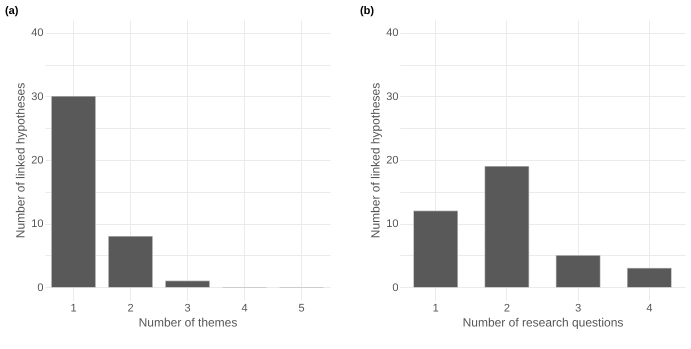 Image resolution: width=691 pixels, height=349 pixels. I want to click on chart-title: (b), so click(367, 11).